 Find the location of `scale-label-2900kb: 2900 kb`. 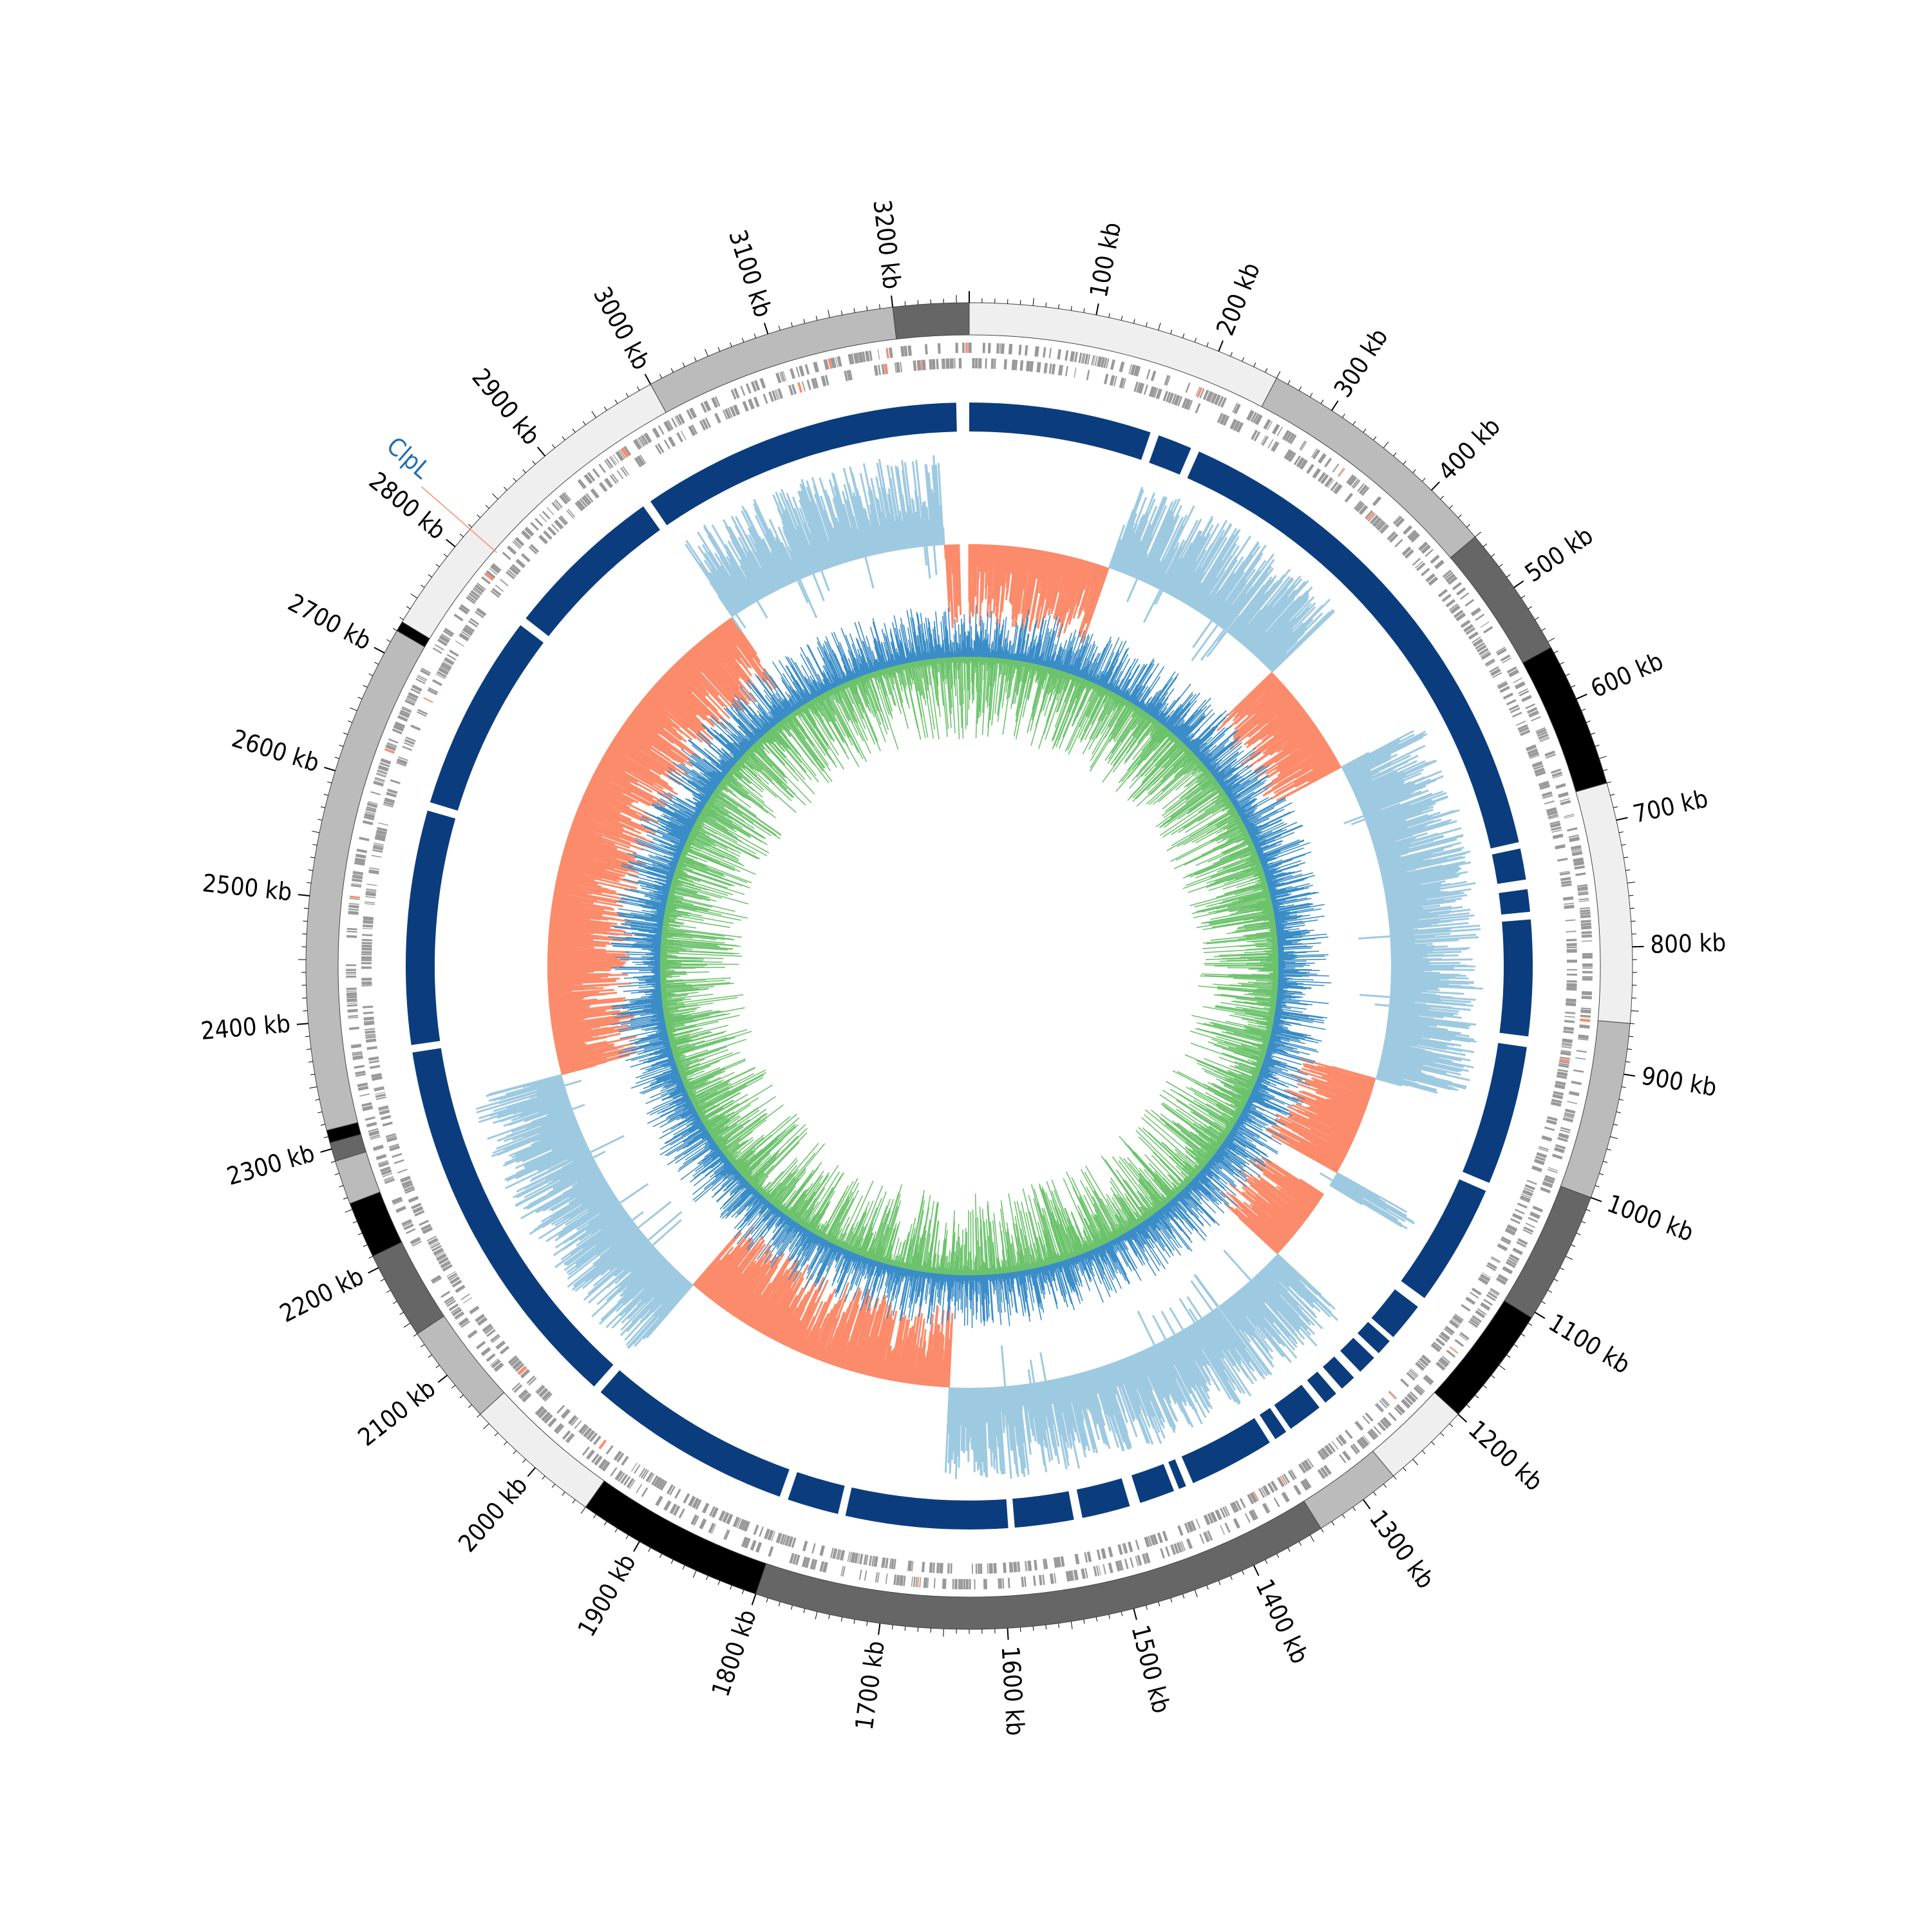

scale-label-2900kb: 2900 kb is located at coordinates (506, 406).